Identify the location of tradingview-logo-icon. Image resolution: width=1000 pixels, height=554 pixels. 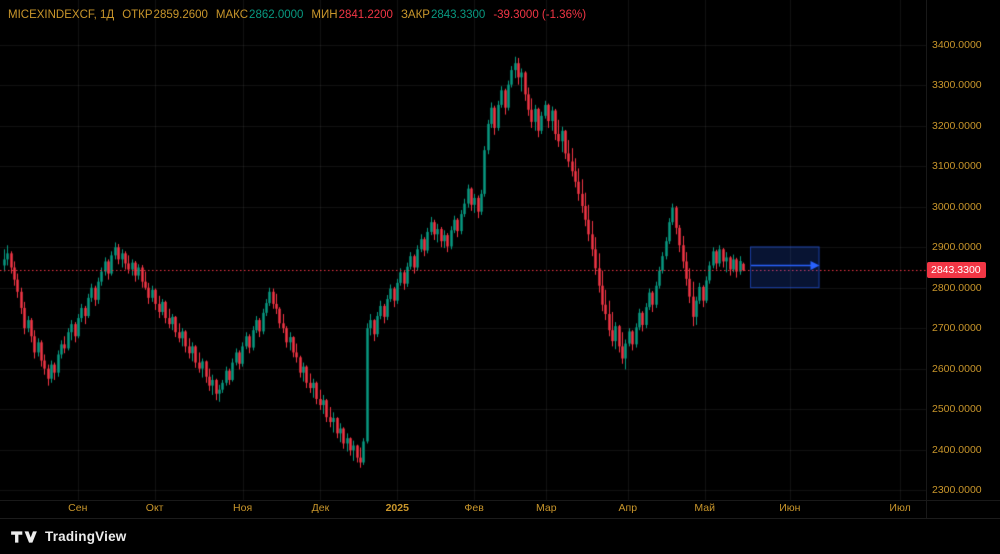
(24, 537).